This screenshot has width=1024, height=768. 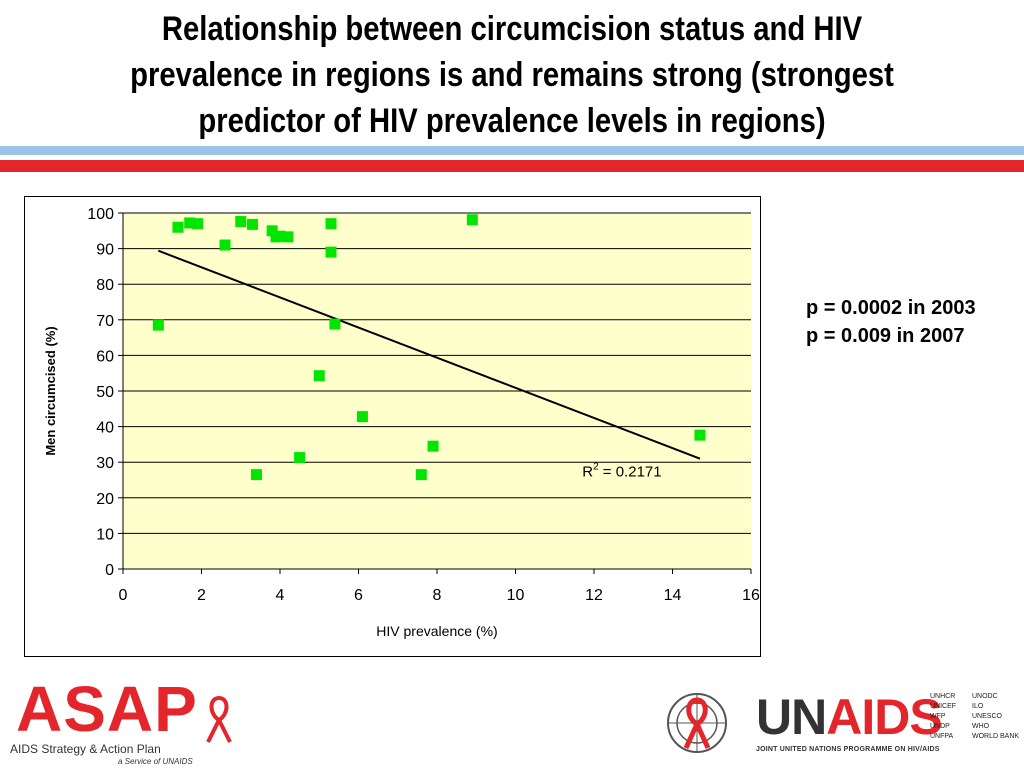 I want to click on unaids-agency-7: WHO, so click(x=981, y=726).